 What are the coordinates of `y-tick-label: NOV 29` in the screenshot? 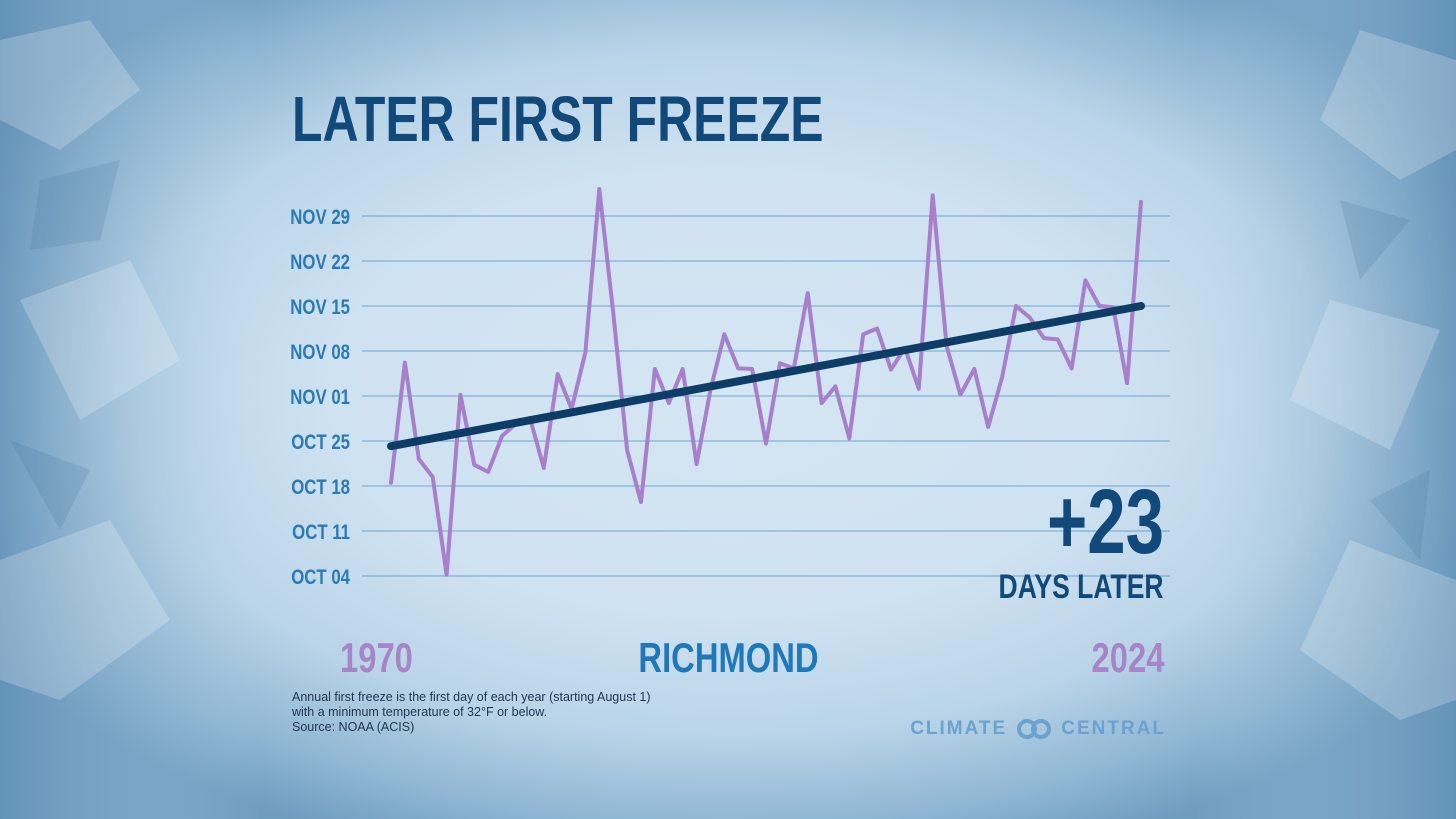 It's located at (320, 217).